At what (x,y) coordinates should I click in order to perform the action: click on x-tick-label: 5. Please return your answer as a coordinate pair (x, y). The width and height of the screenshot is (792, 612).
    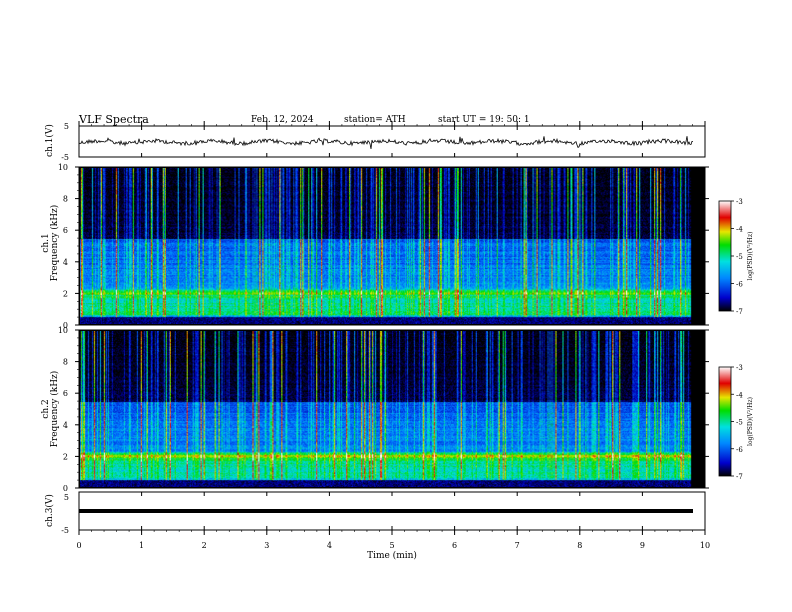
    Looking at the image, I should click on (391, 545).